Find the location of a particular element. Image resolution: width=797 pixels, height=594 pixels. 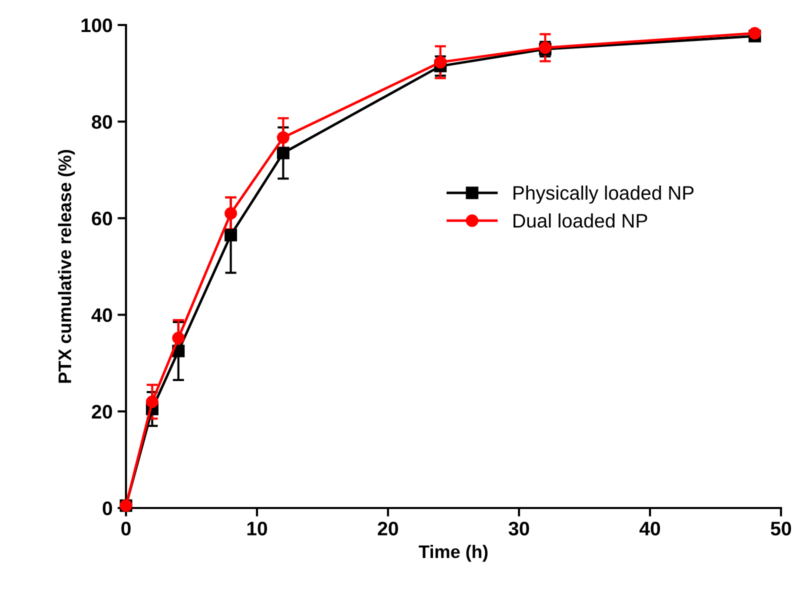

x-tick-label: 10 is located at coordinates (257, 529).